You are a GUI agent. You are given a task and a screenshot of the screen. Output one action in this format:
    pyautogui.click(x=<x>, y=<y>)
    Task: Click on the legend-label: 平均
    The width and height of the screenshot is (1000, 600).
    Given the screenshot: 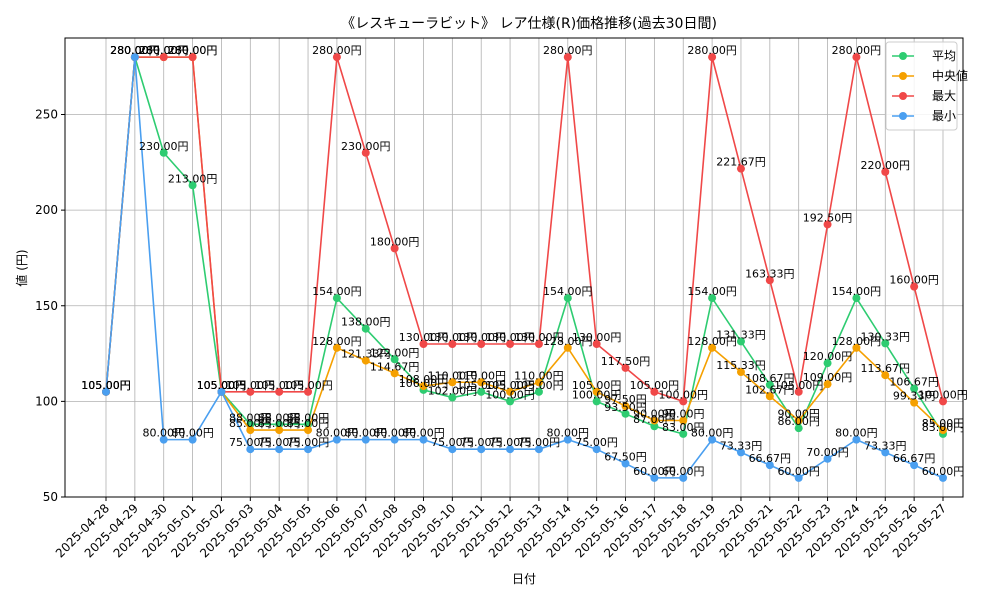 What is the action you would take?
    pyautogui.click(x=944, y=56)
    